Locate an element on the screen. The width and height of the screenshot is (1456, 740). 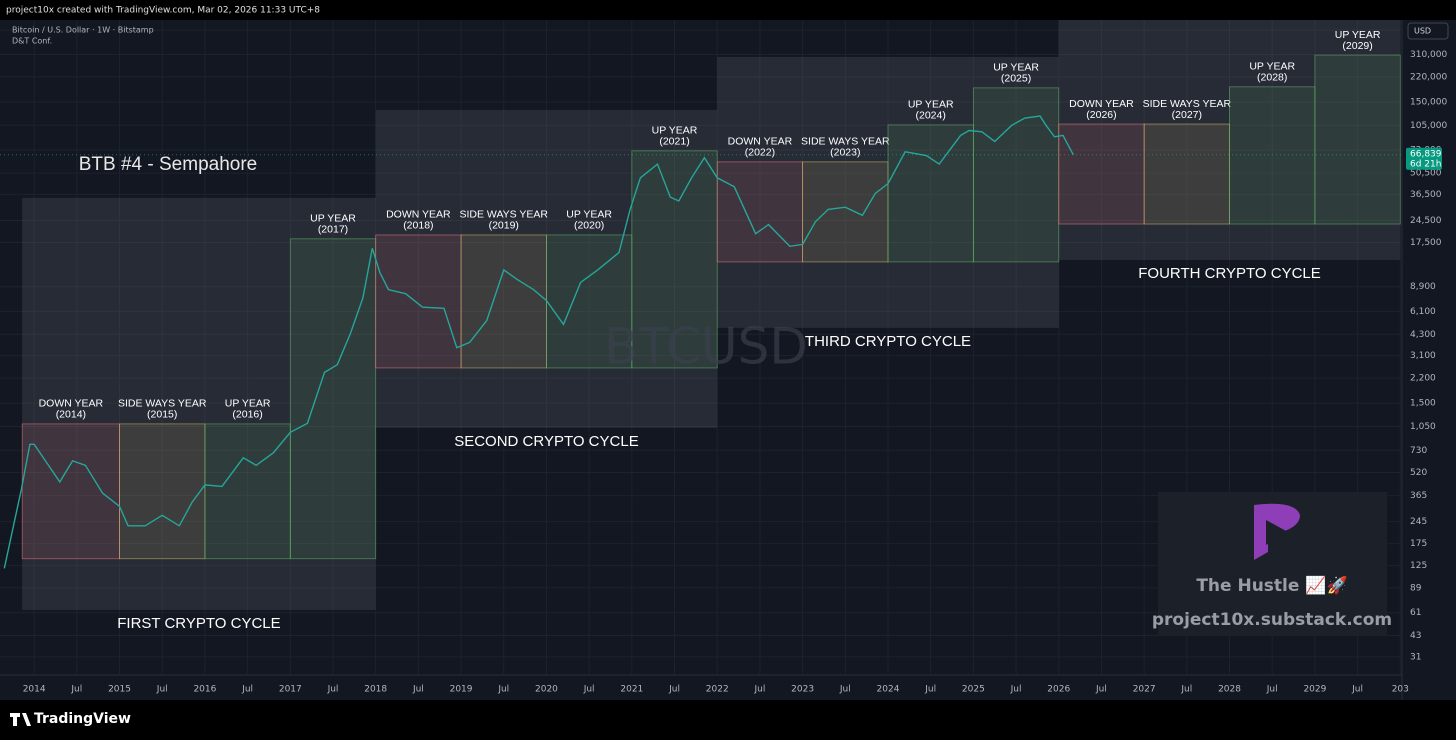
x-tick-label: 2014 is located at coordinates (34, 690).